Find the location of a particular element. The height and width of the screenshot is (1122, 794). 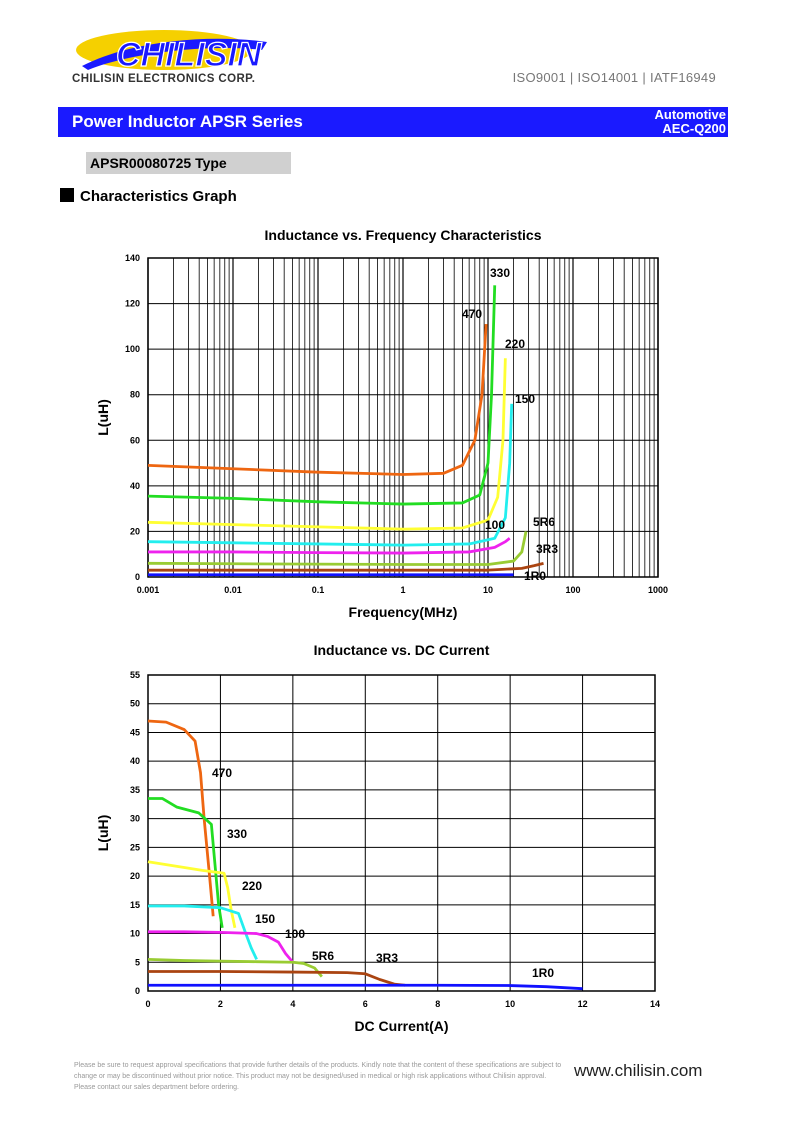

type-label: APSR00080725 Type is located at coordinates (188, 163).